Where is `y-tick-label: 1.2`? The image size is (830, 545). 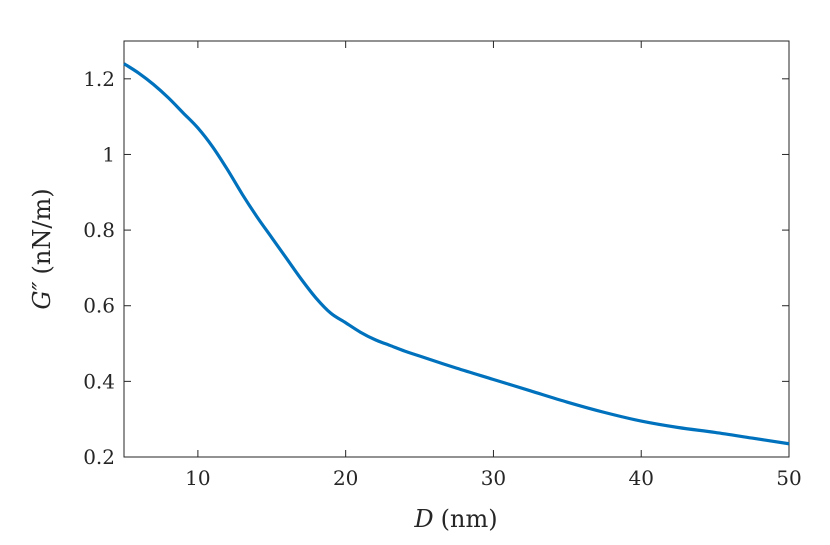
y-tick-label: 1.2 is located at coordinates (99, 79).